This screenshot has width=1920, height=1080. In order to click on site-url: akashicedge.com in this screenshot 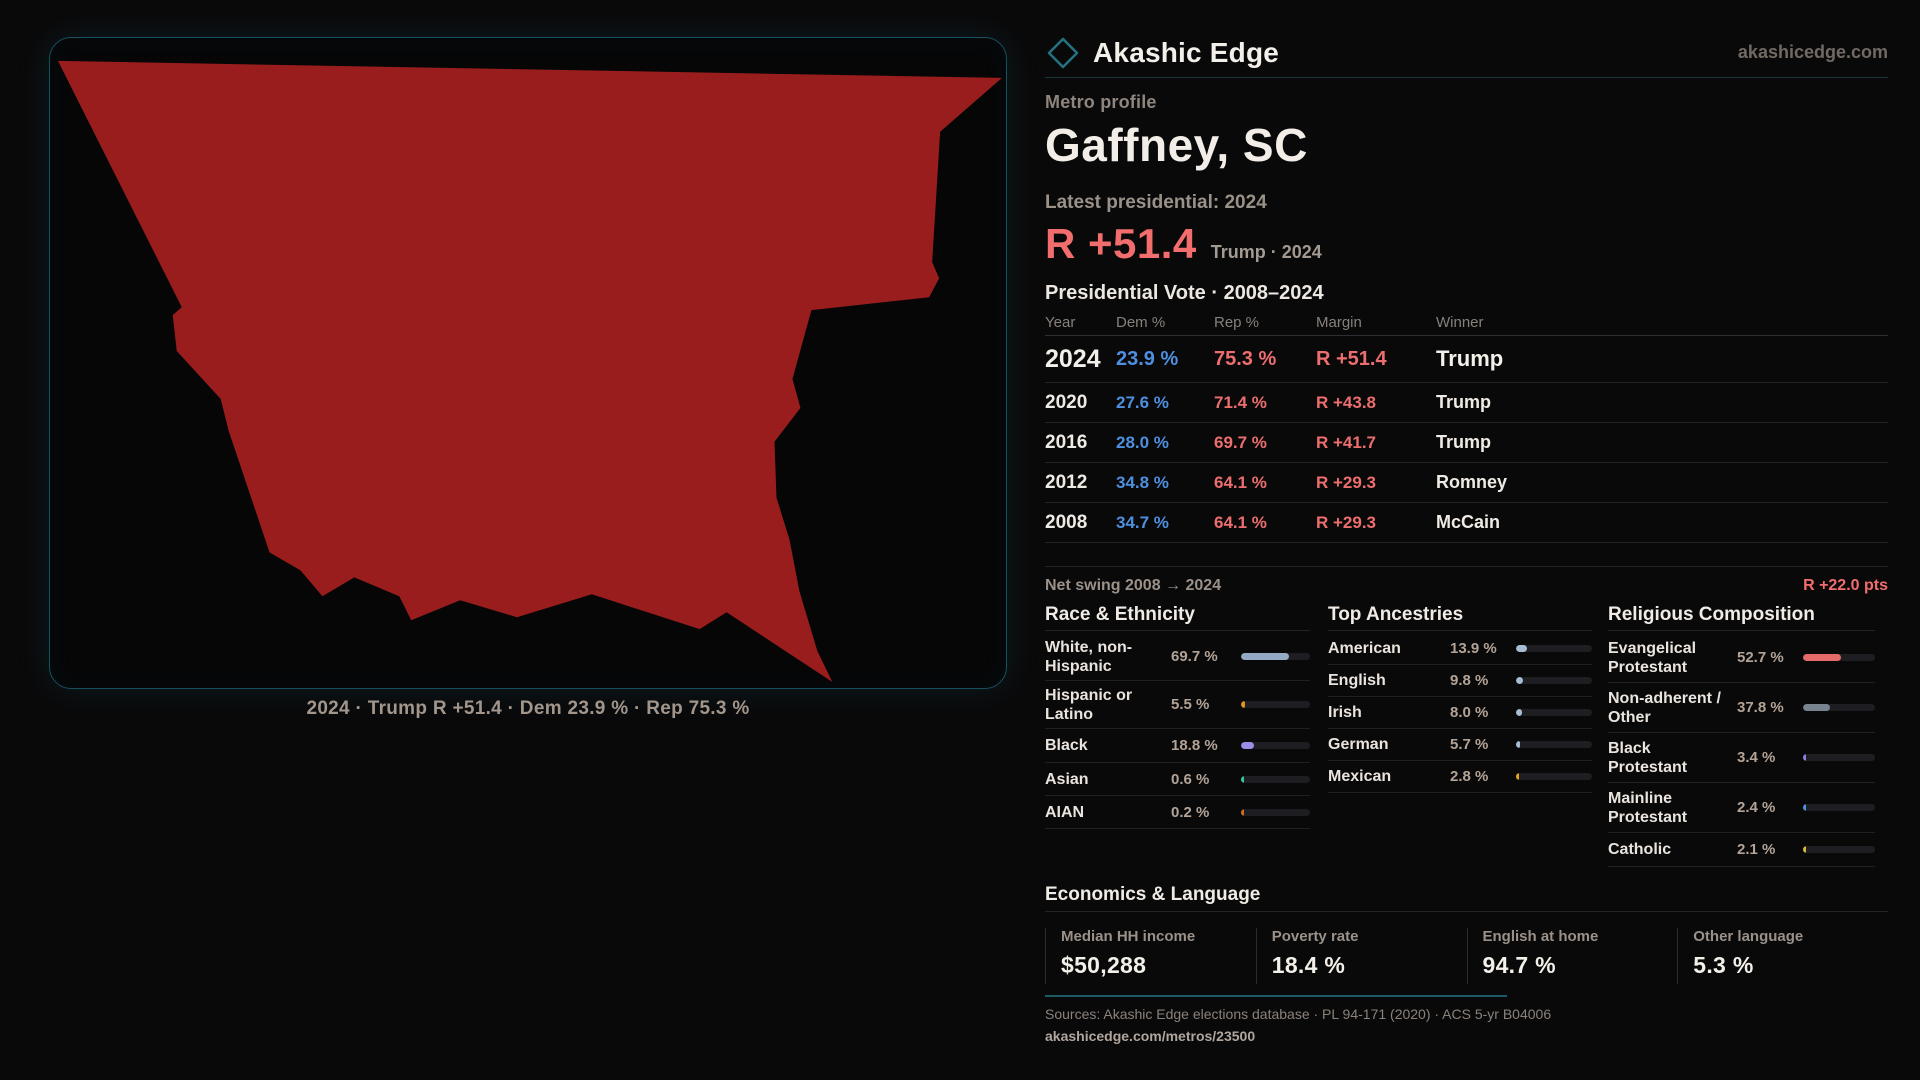, I will do `click(1812, 52)`.